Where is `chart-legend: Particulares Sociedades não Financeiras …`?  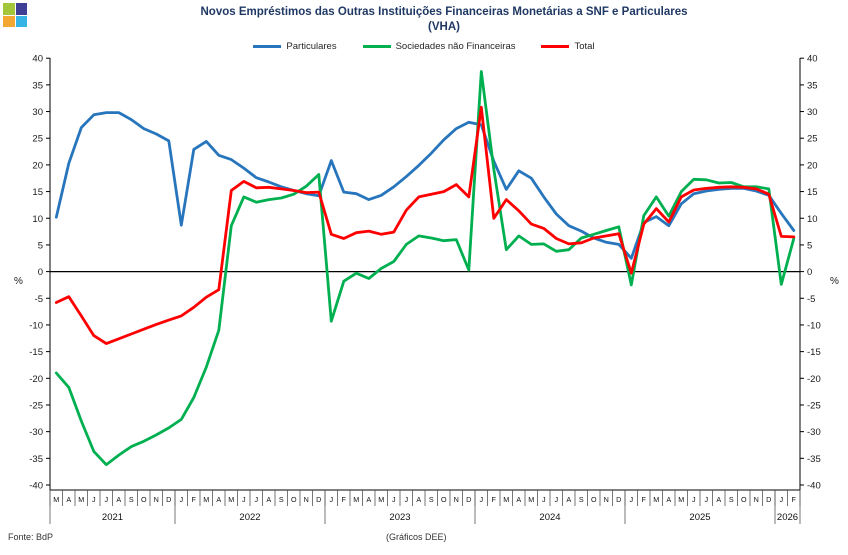
chart-legend: Particulares Sociedades não Financeiras … is located at coordinates (424, 46).